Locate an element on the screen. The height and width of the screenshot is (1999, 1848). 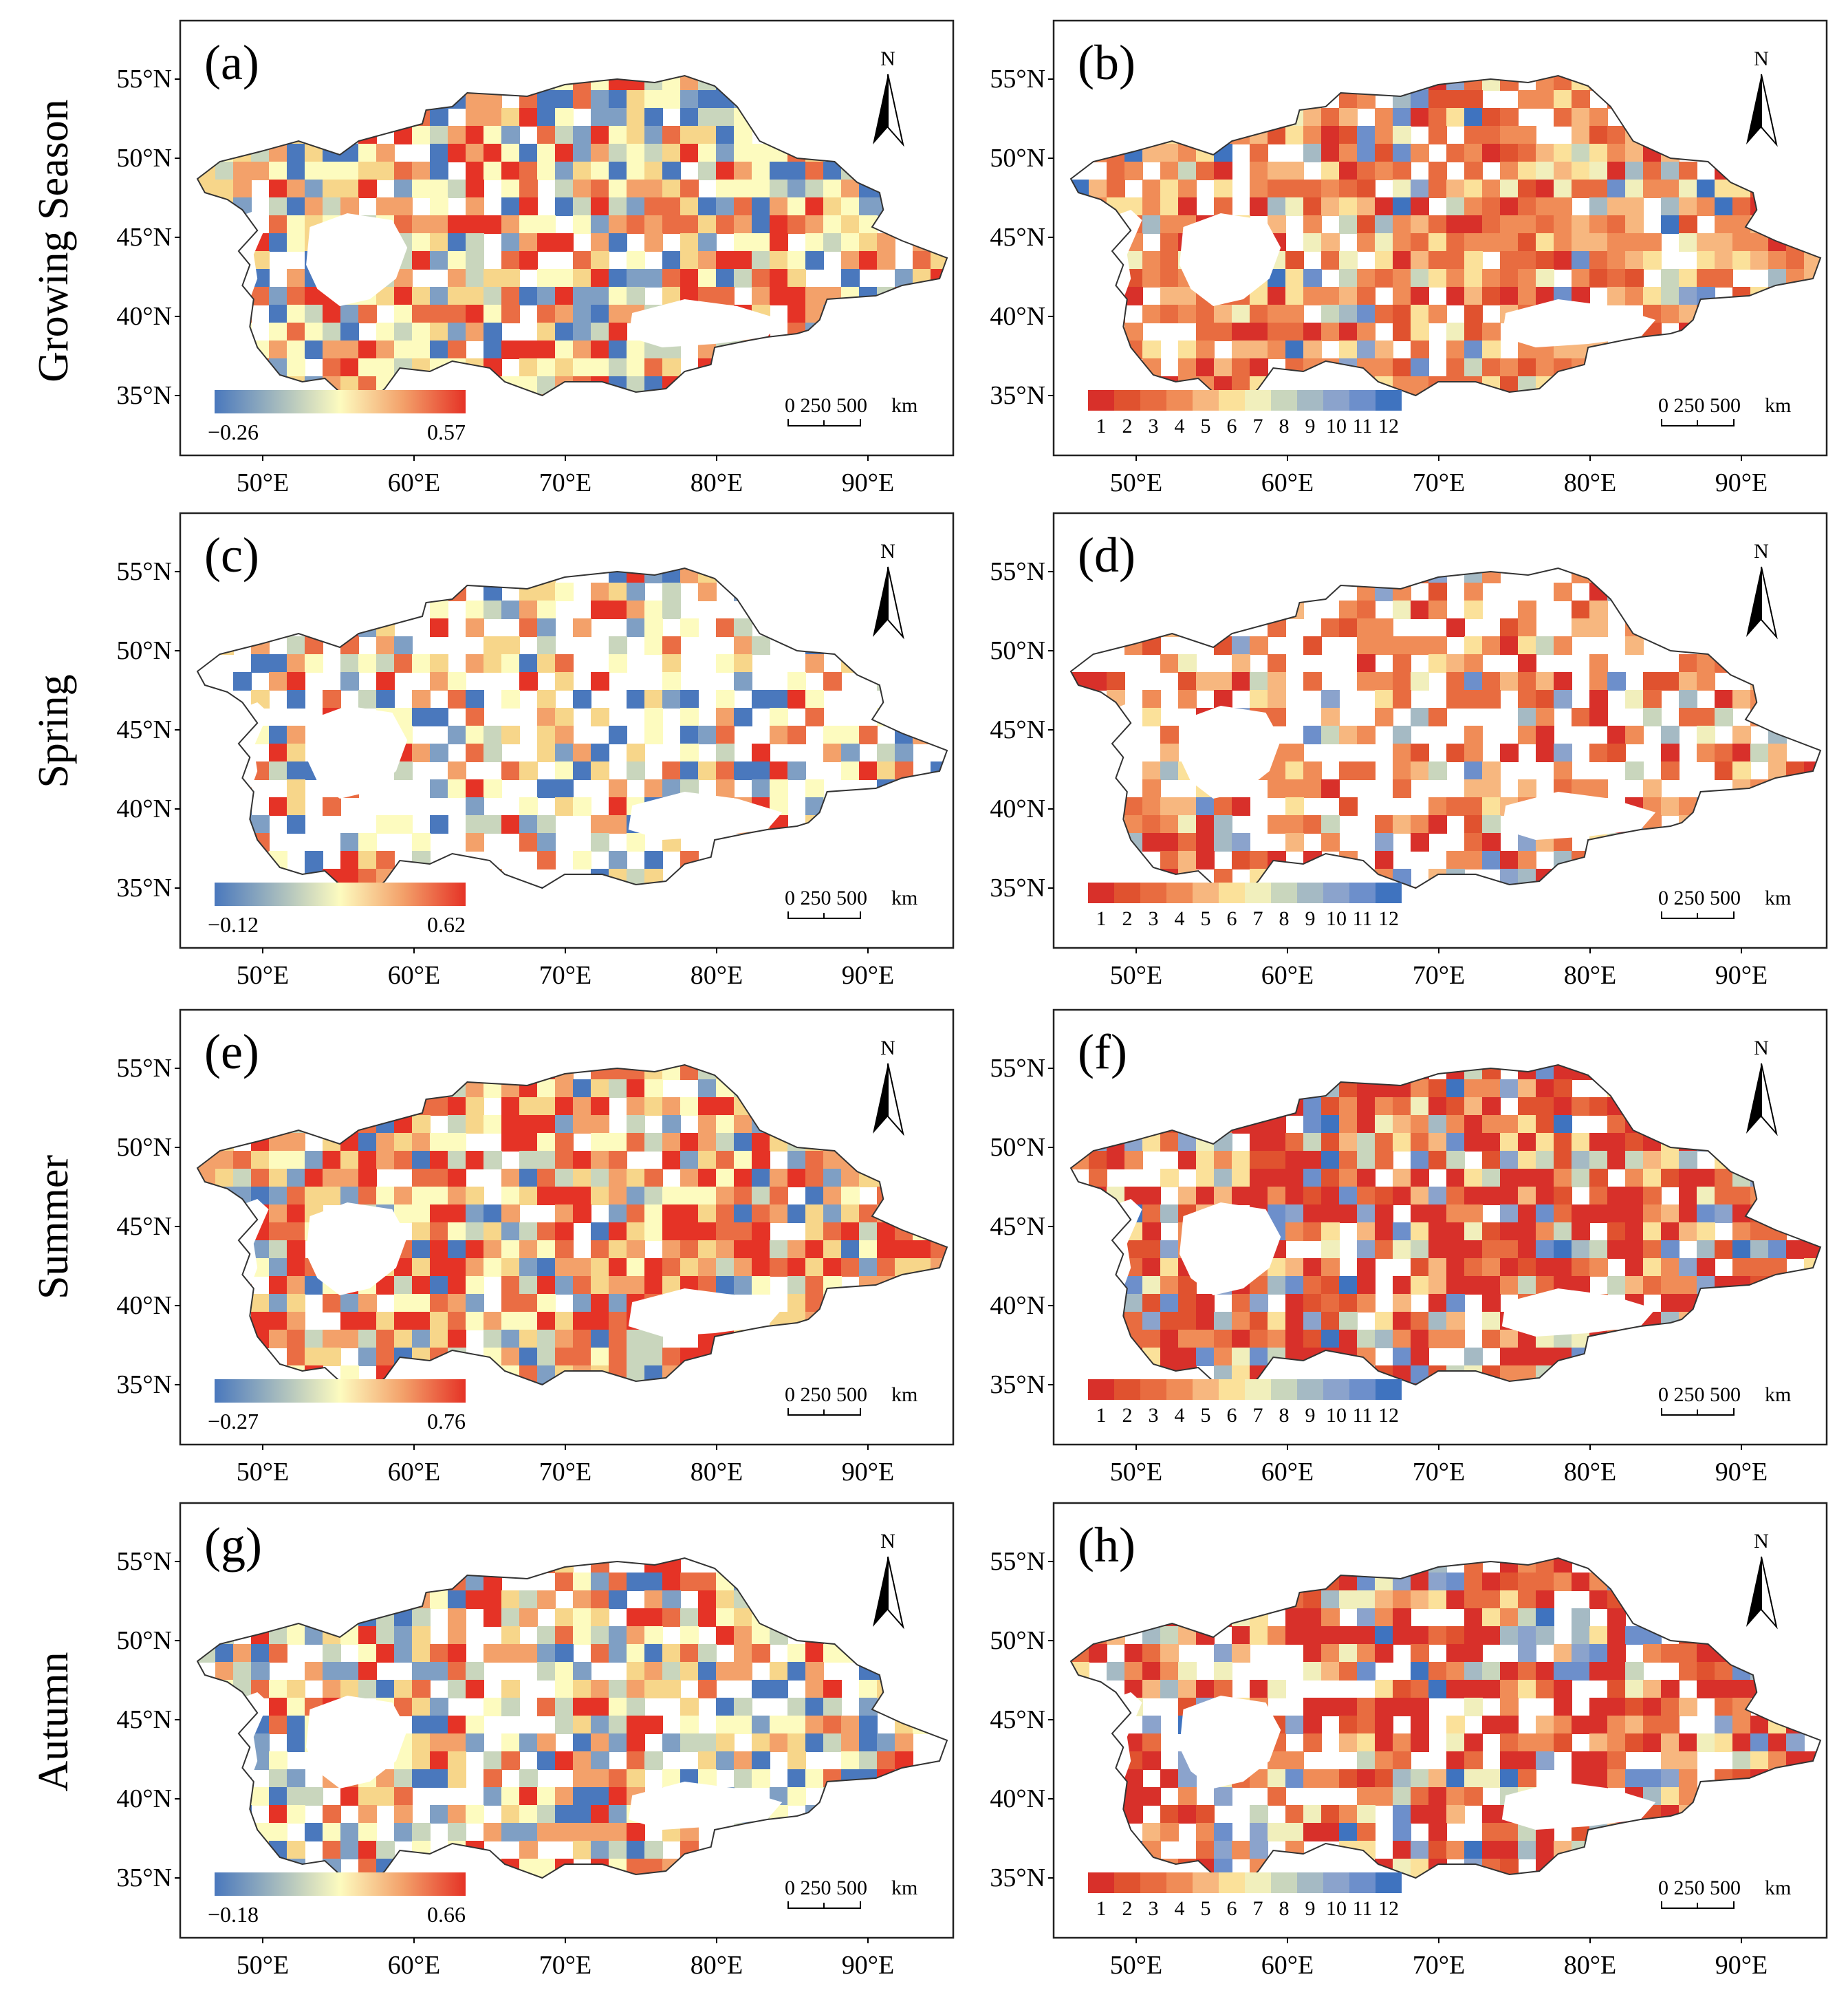
month-swatch is located at coordinates (1362, 893).